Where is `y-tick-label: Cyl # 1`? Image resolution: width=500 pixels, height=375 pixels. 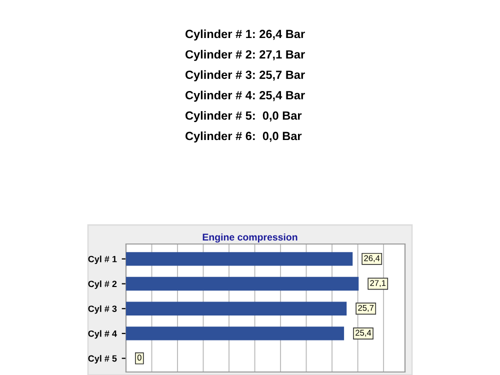
y-tick-label: Cyl # 1 is located at coordinates (102, 260).